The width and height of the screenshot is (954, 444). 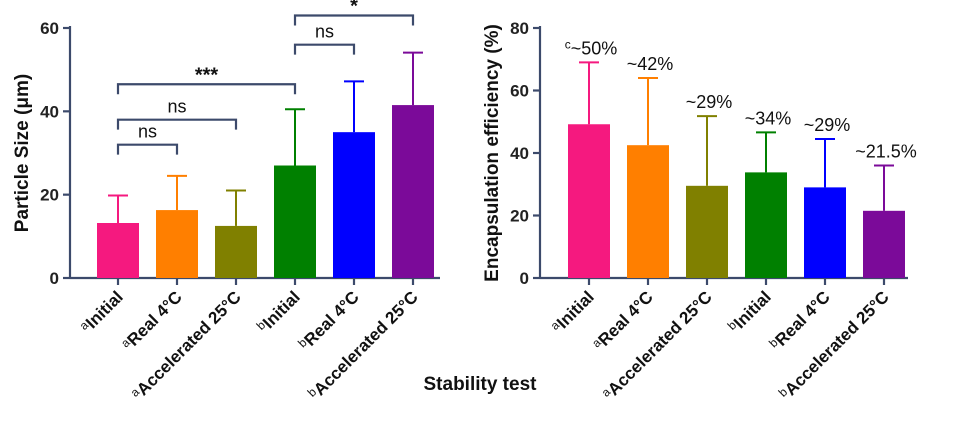 I want to click on y-axis-label: Encapsulation efficiency (%), so click(x=492, y=153).